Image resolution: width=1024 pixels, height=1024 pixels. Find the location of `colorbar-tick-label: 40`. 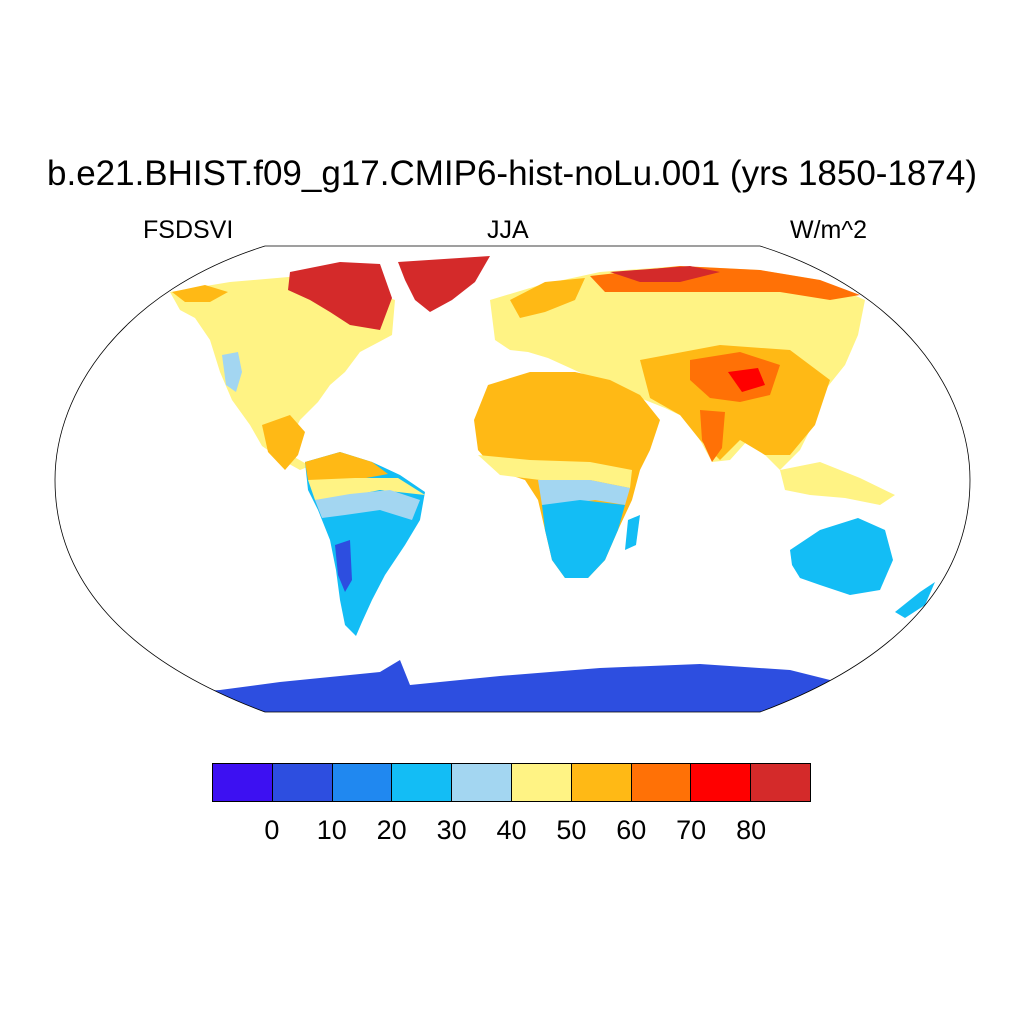

colorbar-tick-label: 40 is located at coordinates (511, 830).